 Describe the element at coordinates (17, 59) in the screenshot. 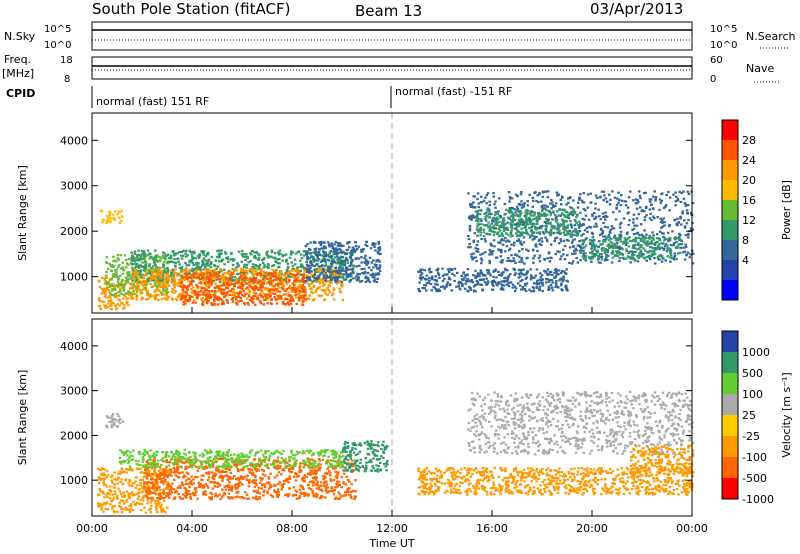

I see `freq-label-1: Freq.` at that location.